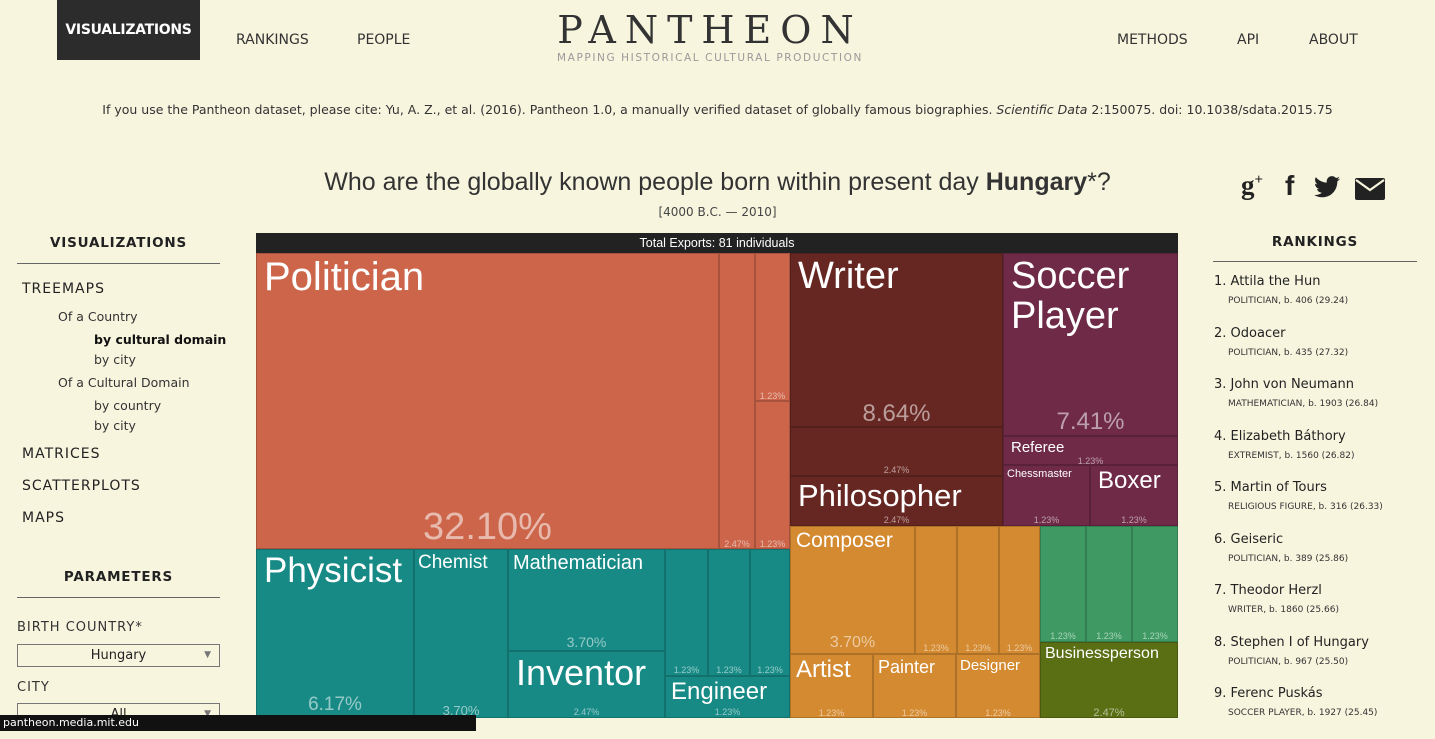  What do you see at coordinates (880, 495) in the screenshot?
I see `cell-label: Philosopher` at bounding box center [880, 495].